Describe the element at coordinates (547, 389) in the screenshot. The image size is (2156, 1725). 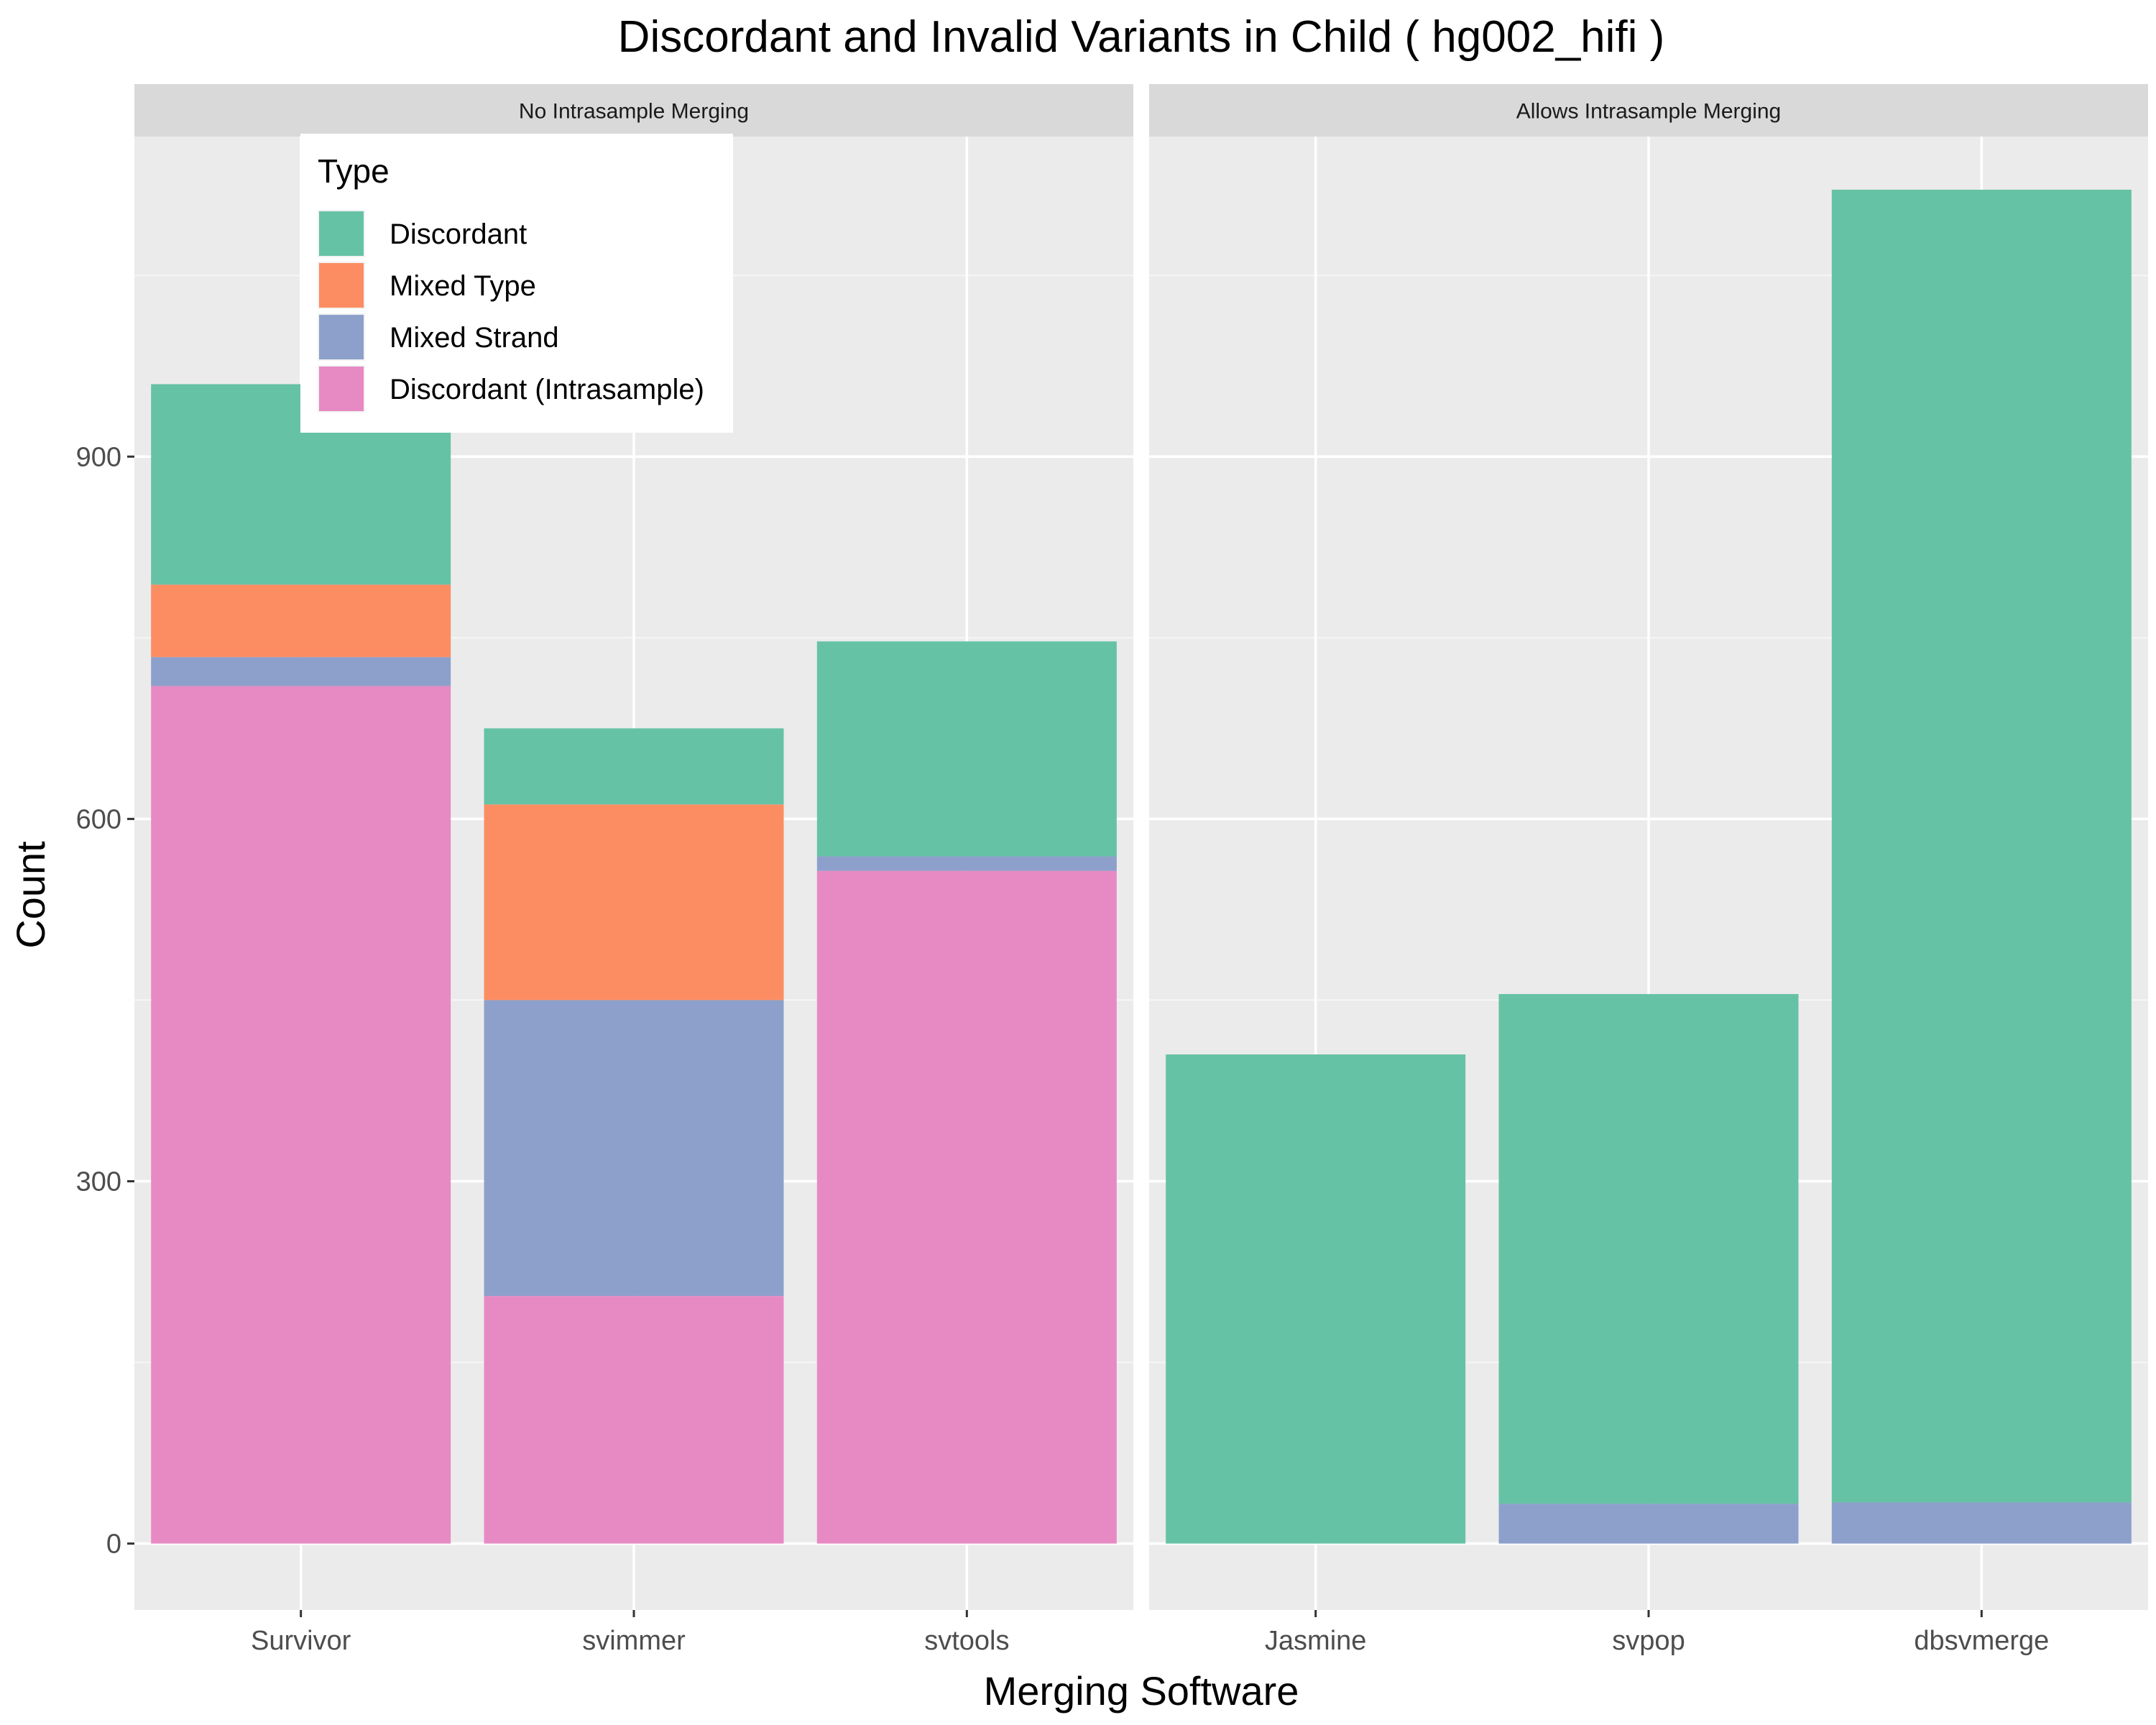
I see `legend-entry-label: Discordant (Intrasample)` at that location.